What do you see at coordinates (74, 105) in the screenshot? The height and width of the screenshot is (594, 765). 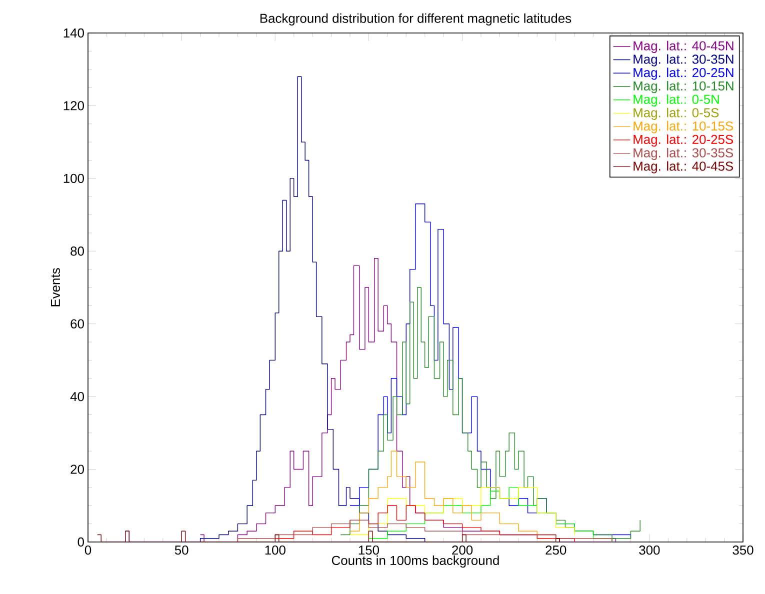 I see `y-tick-label: 120` at bounding box center [74, 105].